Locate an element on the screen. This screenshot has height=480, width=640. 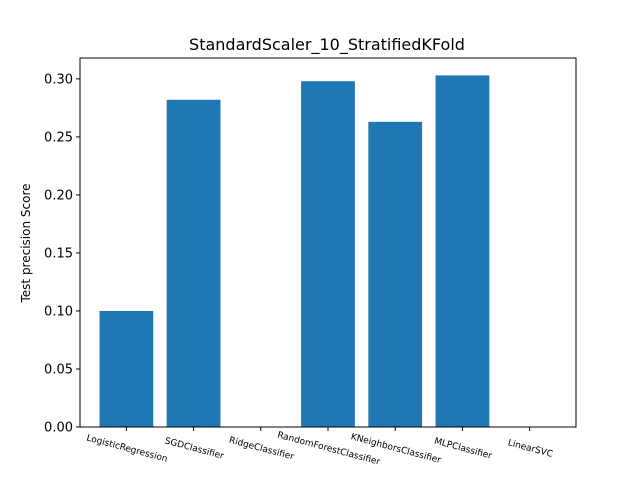
x-tick-label-logisticregression: LogisticRegression is located at coordinates (126, 448).